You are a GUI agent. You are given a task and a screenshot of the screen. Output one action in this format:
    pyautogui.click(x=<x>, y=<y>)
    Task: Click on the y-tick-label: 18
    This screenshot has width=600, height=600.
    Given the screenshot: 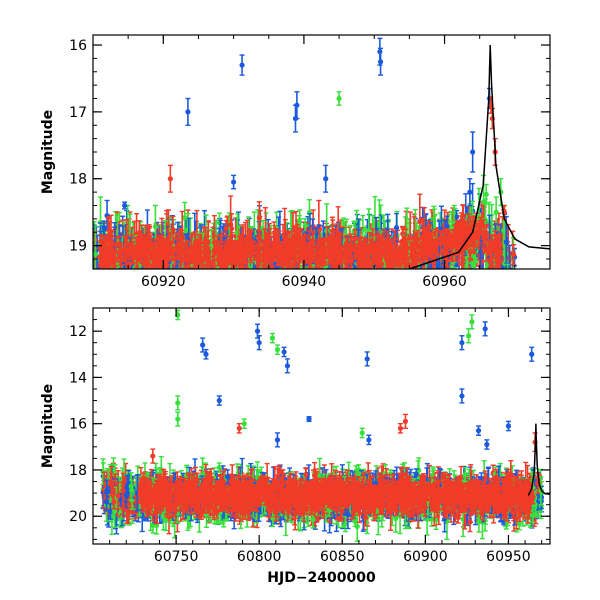 What is the action you would take?
    pyautogui.click(x=78, y=180)
    